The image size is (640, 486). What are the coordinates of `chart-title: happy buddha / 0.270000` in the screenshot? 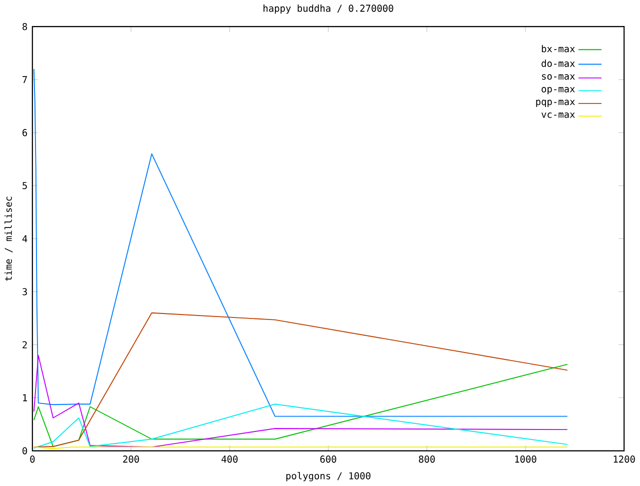 It's located at (329, 9).